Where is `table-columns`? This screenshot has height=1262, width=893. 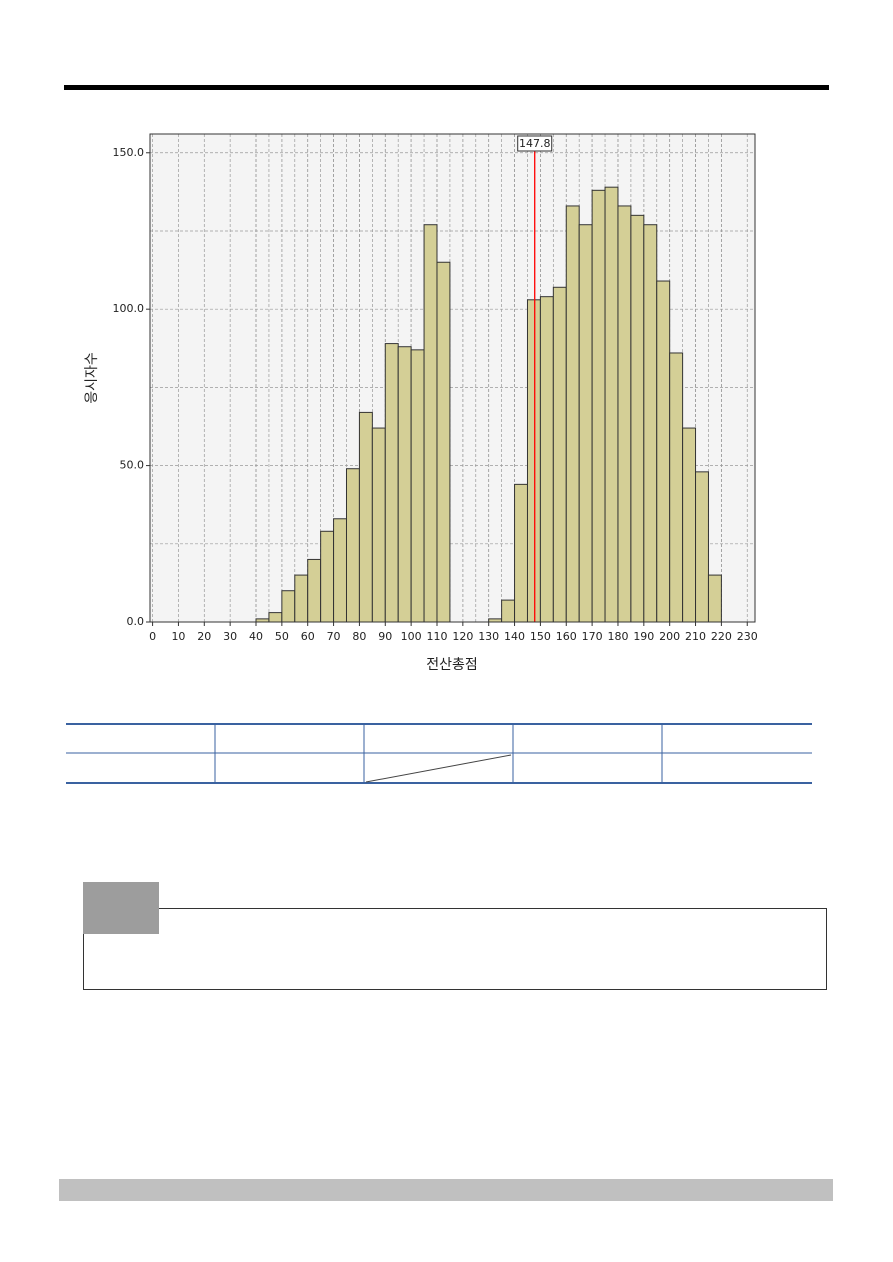
table-columns is located at coordinates (438, 753).